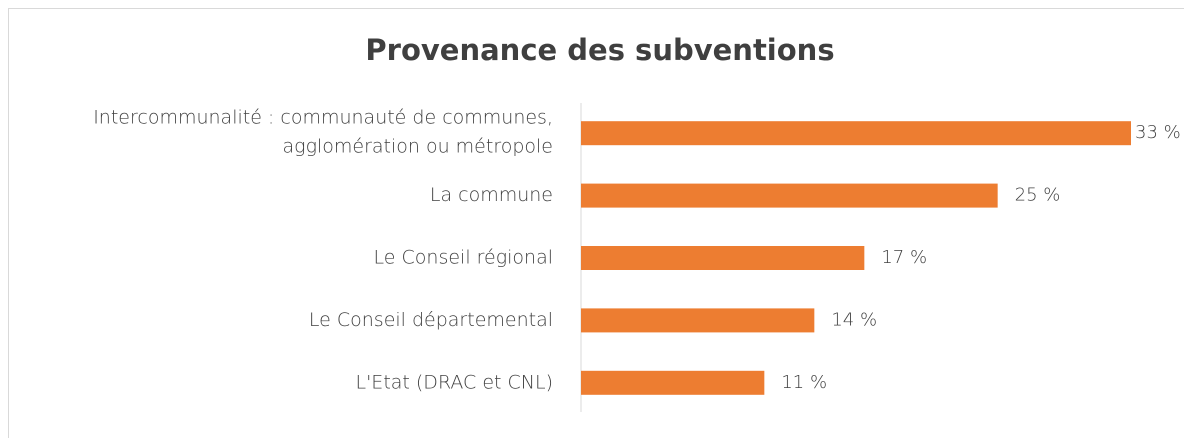 The image size is (1184, 438). Describe the element at coordinates (804, 382) in the screenshot. I see `value-label: 11 %` at that location.